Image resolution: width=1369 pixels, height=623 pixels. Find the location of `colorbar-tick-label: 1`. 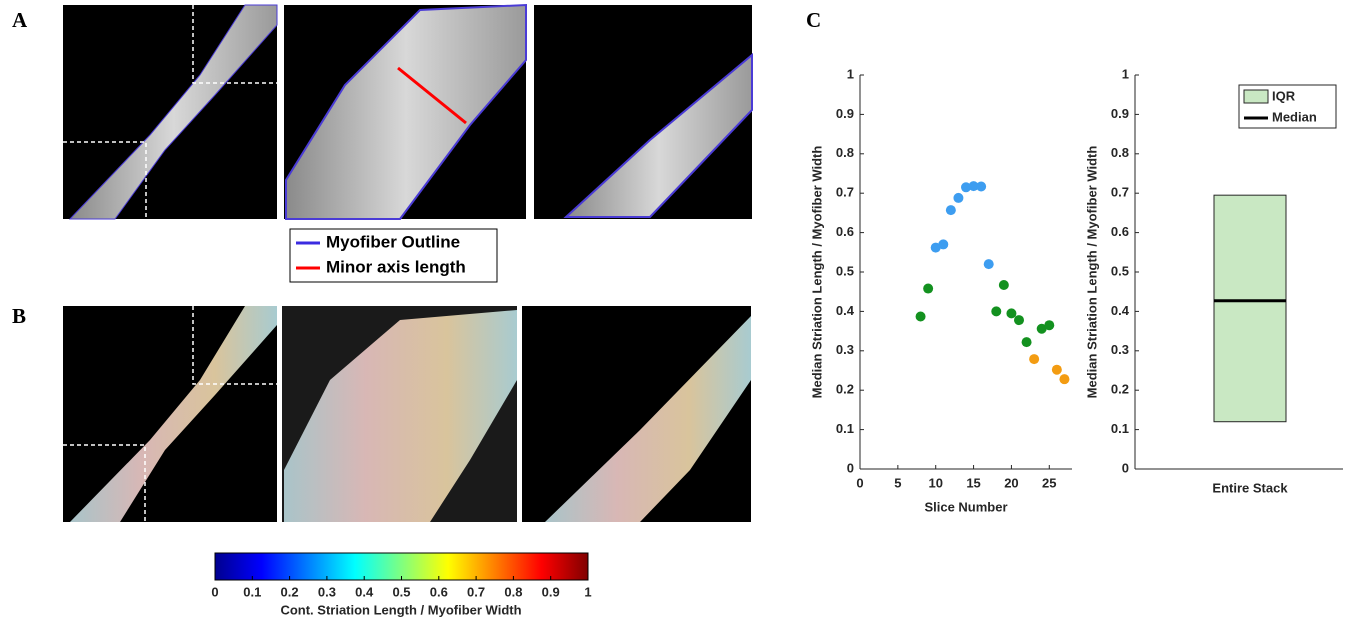

colorbar-tick-label: 1 is located at coordinates (587, 591).